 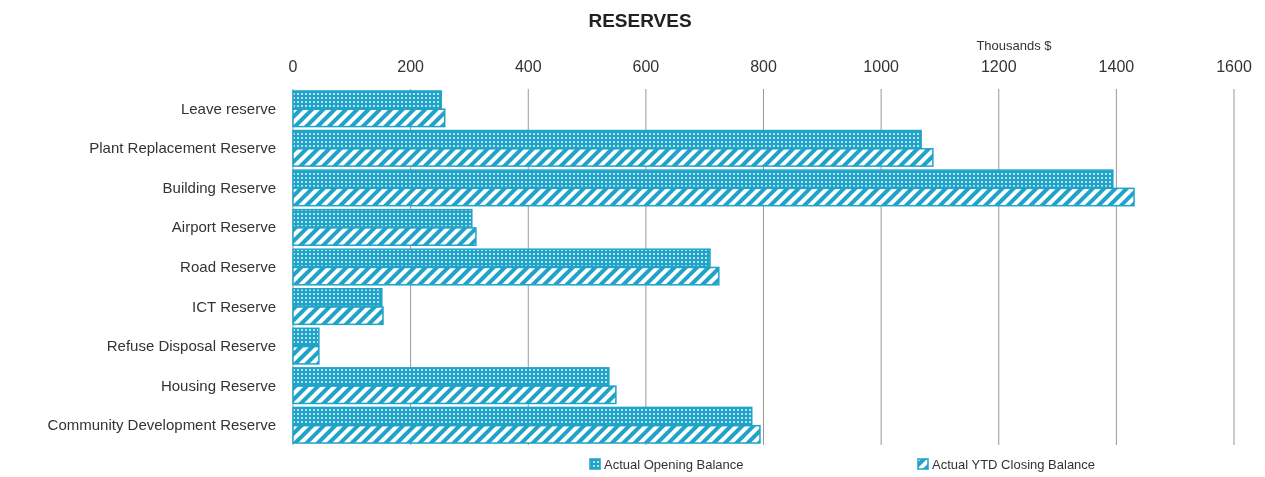 What do you see at coordinates (219, 187) in the screenshot?
I see `y-tick-label: Building Reserve` at bounding box center [219, 187].